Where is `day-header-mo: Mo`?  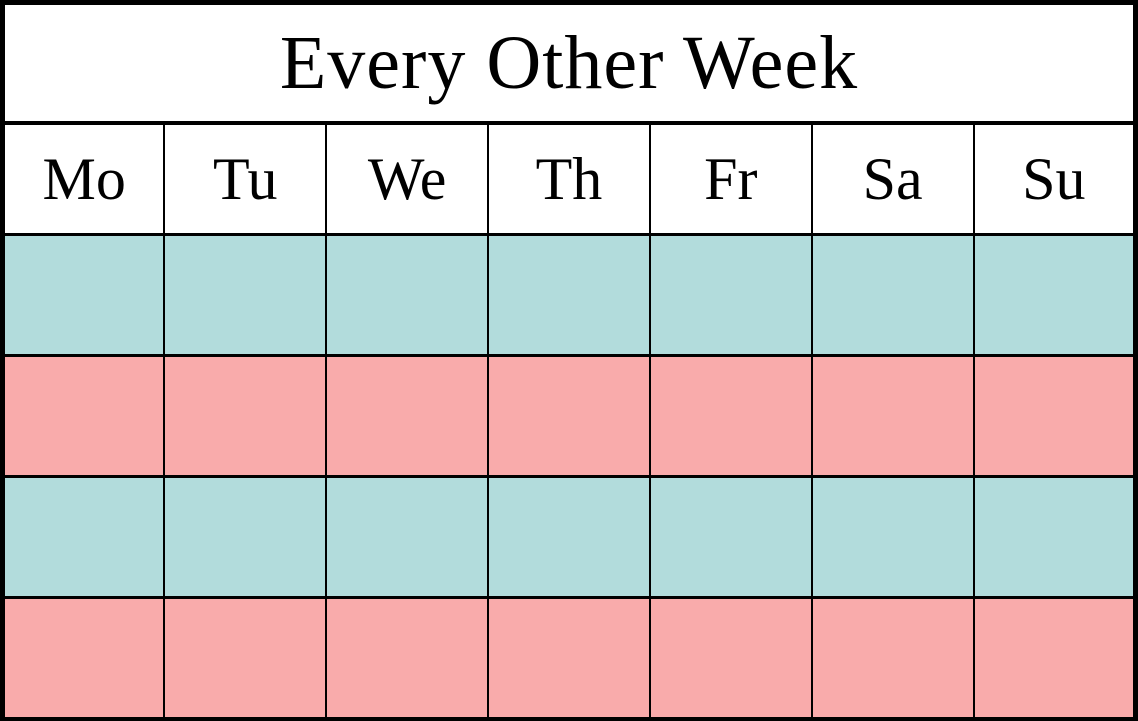
day-header-mo: Mo is located at coordinates (83, 178).